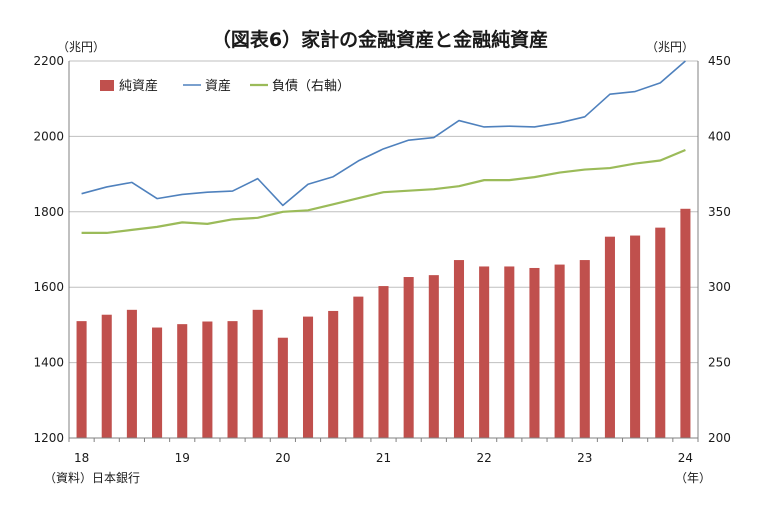 This screenshot has width=759, height=516. Describe the element at coordinates (81, 47) in the screenshot. I see `left-axis-unit: （兆円）` at that location.